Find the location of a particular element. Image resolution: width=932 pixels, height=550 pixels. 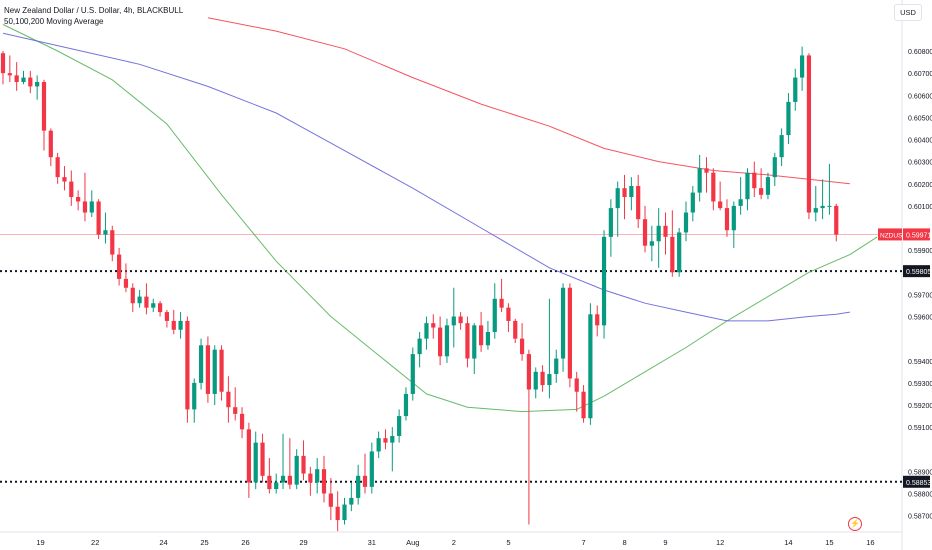

level-price-label: 0.58853 is located at coordinates (918, 483).